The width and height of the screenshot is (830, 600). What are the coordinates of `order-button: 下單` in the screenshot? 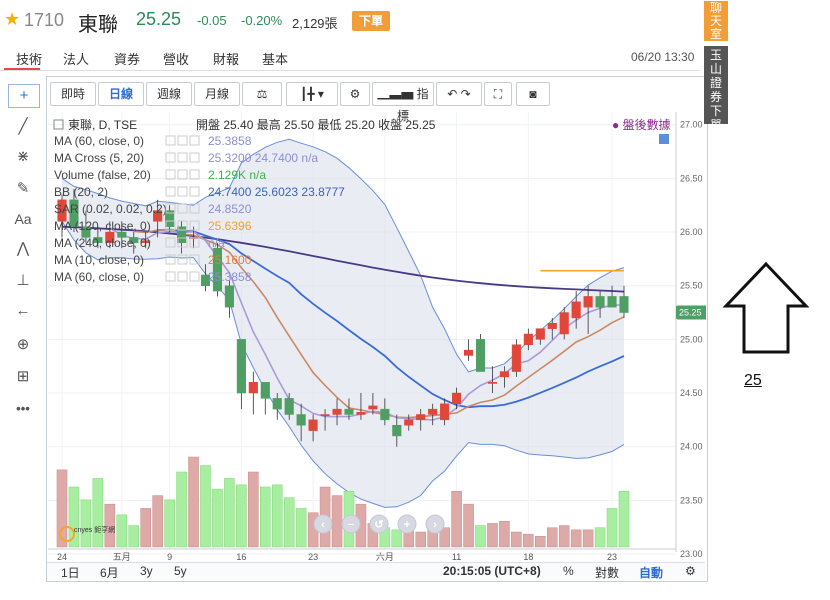 It's located at (371, 21).